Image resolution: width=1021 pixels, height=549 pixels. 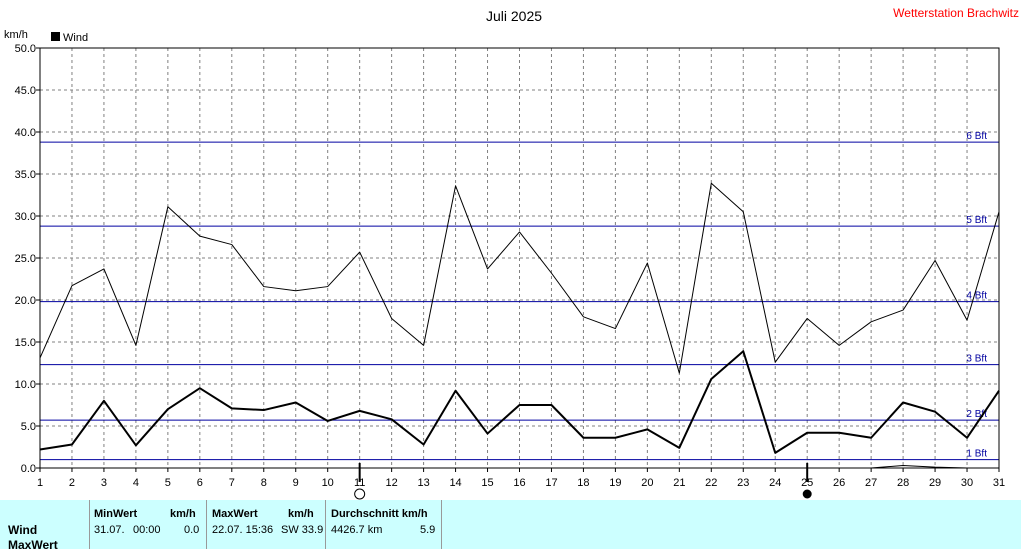 I want to click on beaufort-label: 2 Bft, so click(x=976, y=414).